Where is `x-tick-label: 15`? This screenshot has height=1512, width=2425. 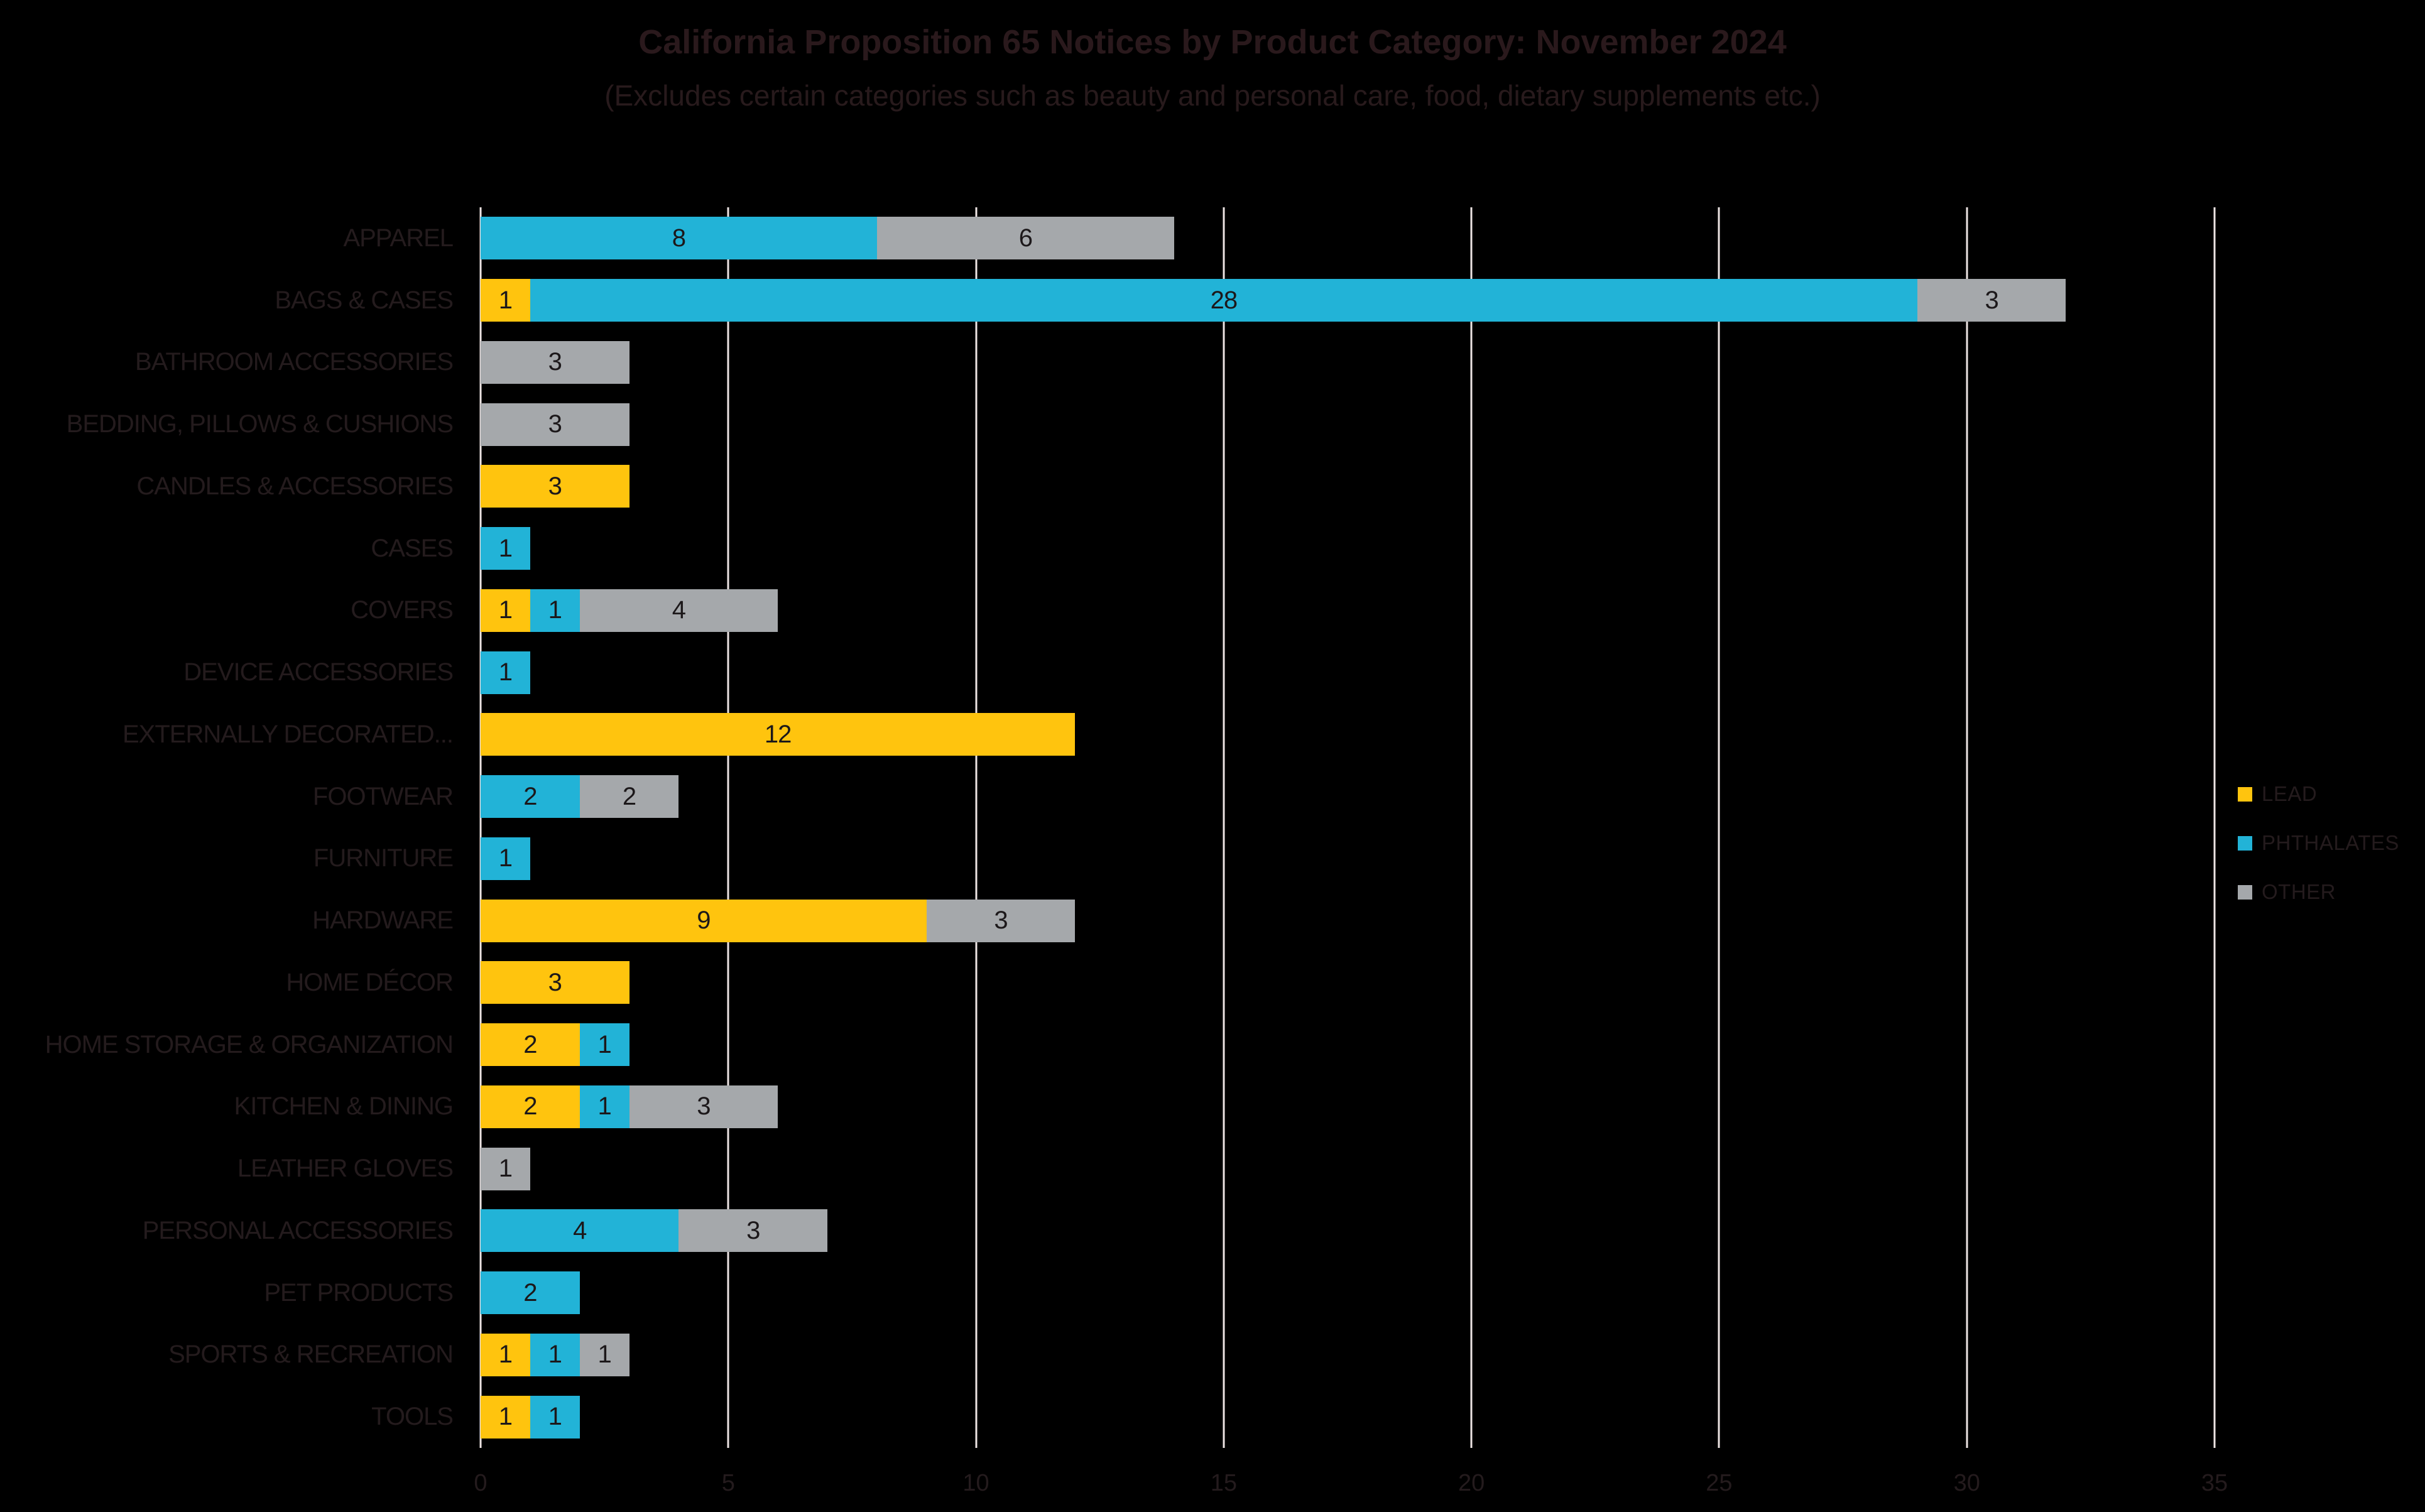
x-tick-label: 15 is located at coordinates (1223, 1483).